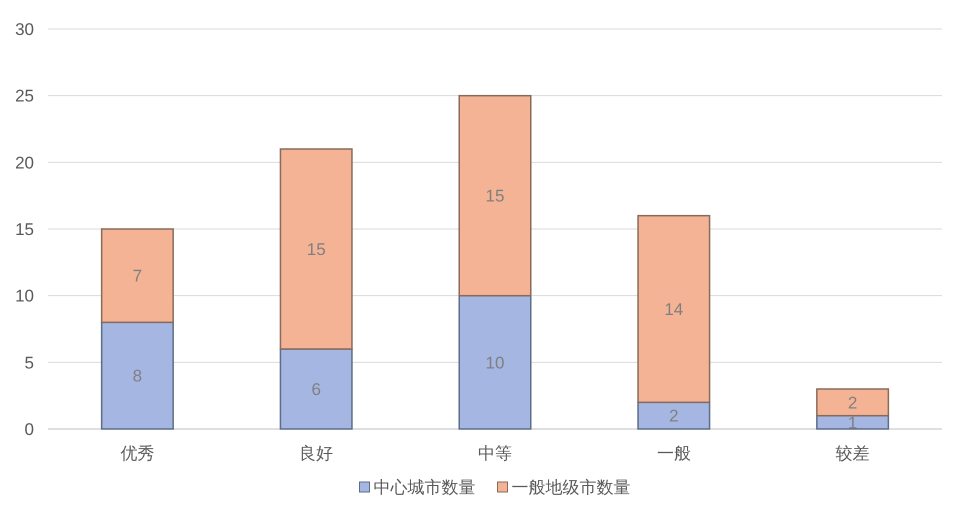 The height and width of the screenshot is (521, 965). Describe the element at coordinates (29, 362) in the screenshot. I see `y-tick-label: 5` at that location.